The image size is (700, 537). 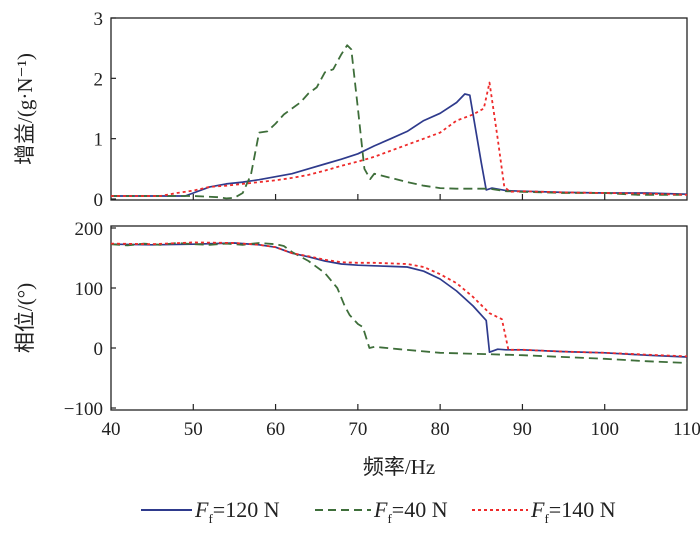 What do you see at coordinates (99, 79) in the screenshot?
I see `y-tick-label: 2` at bounding box center [99, 79].